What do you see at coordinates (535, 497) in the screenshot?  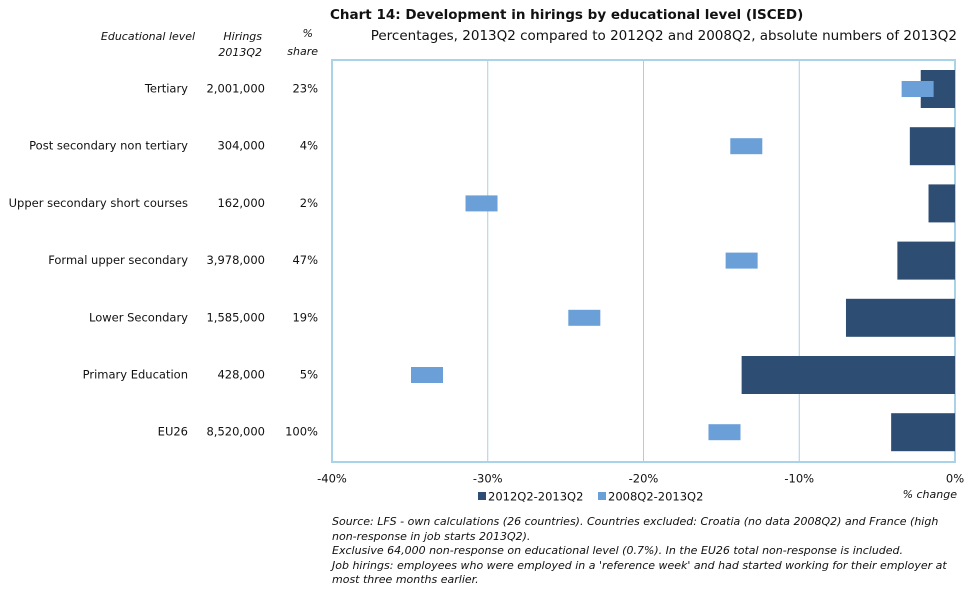 I see `legend-label: 2012Q2-2013Q2` at bounding box center [535, 497].